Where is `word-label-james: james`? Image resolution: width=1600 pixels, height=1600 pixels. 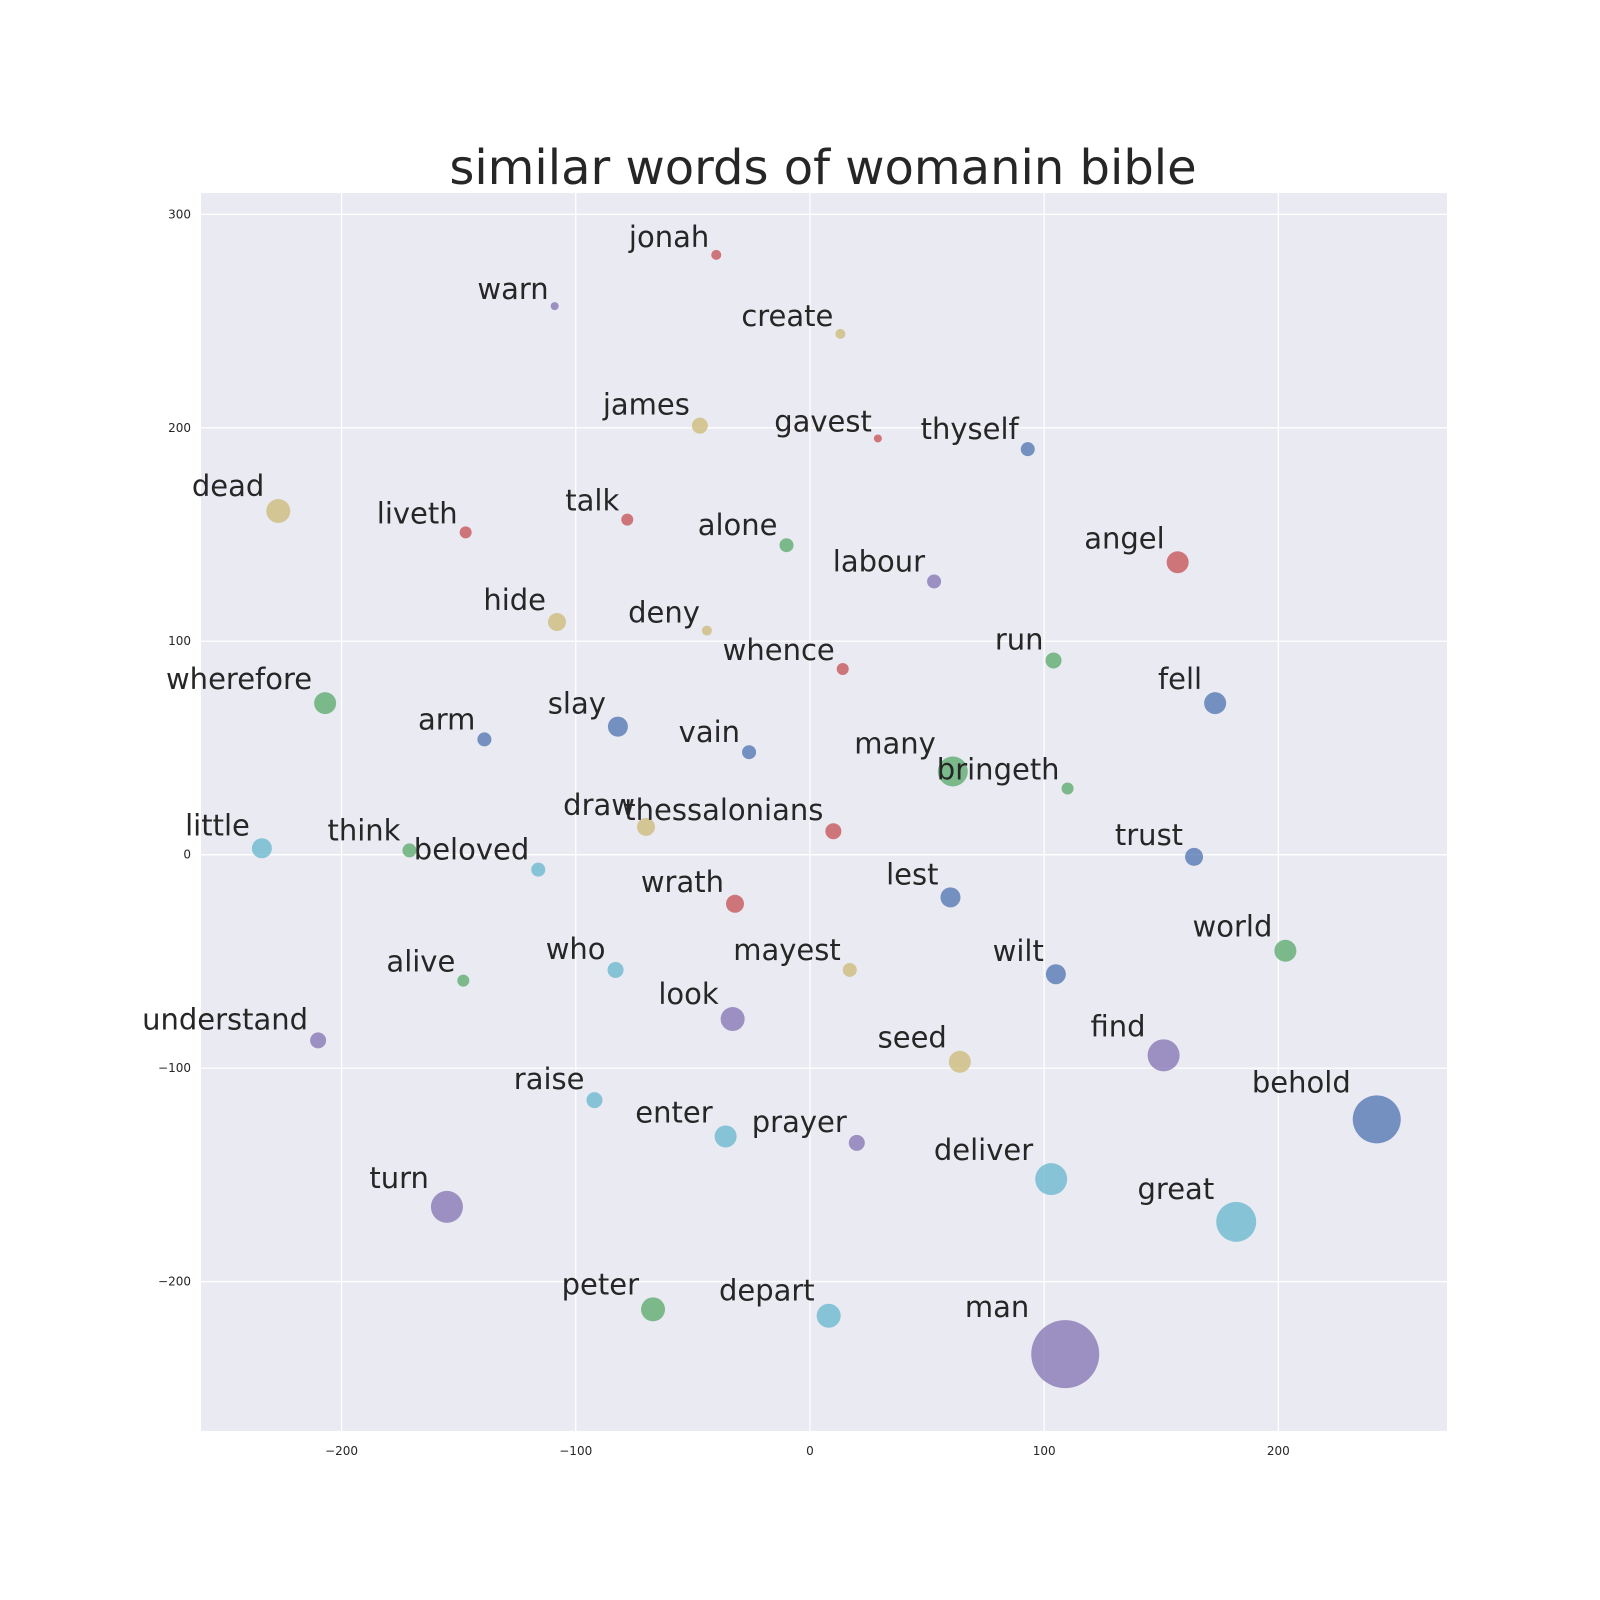
word-label-james: james is located at coordinates (646, 405).